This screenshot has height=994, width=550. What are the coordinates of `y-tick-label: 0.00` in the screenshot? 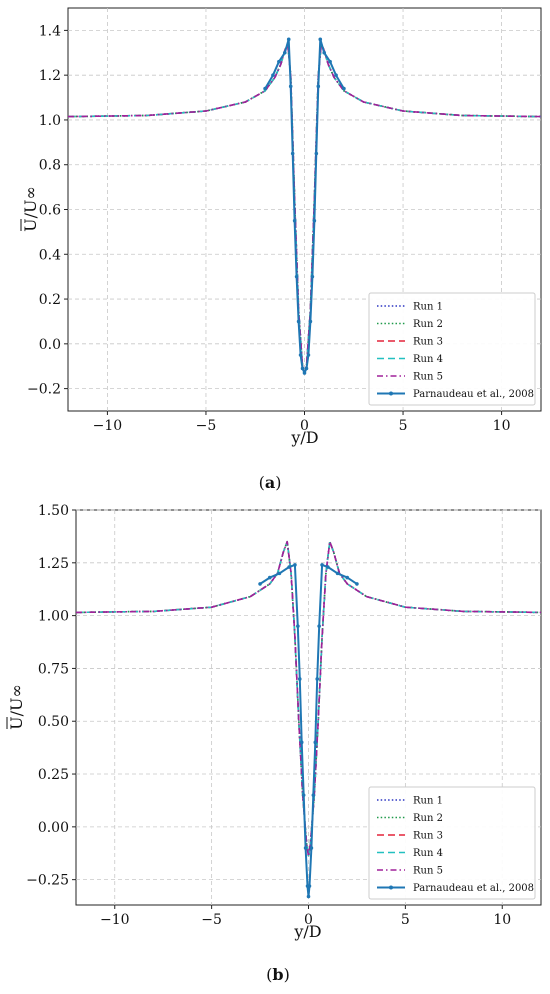 It's located at (53, 828).